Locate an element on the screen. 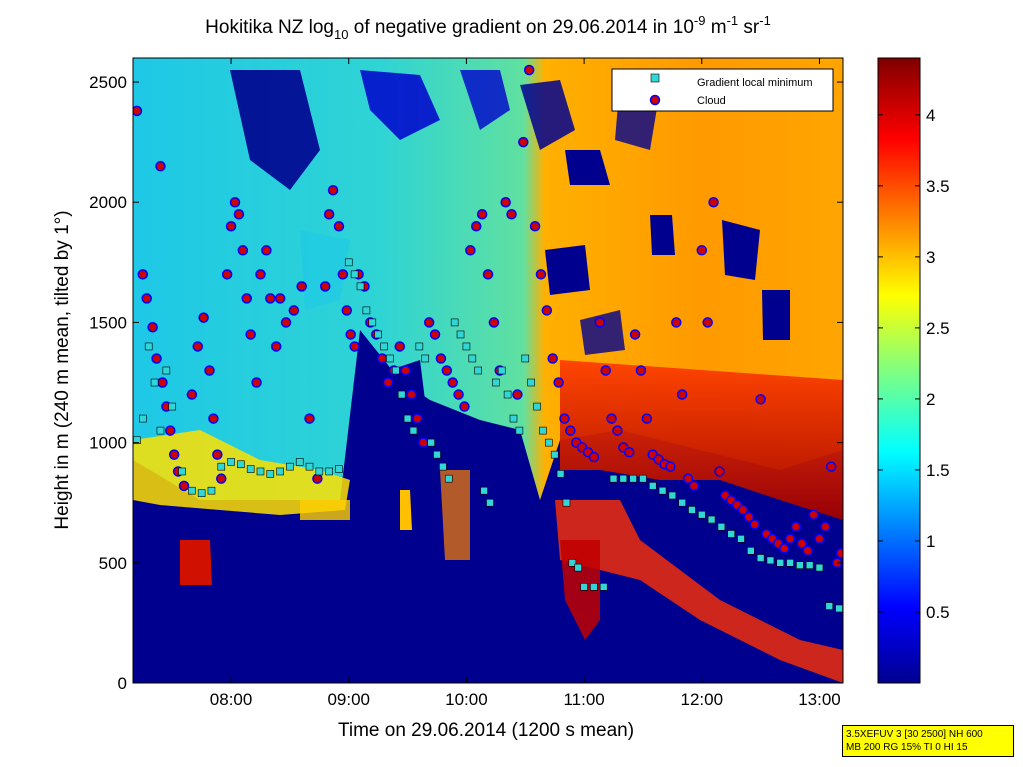  info-line-1: 3.5XEFUV 3 [30 2500] NH 600 is located at coordinates (914, 734).